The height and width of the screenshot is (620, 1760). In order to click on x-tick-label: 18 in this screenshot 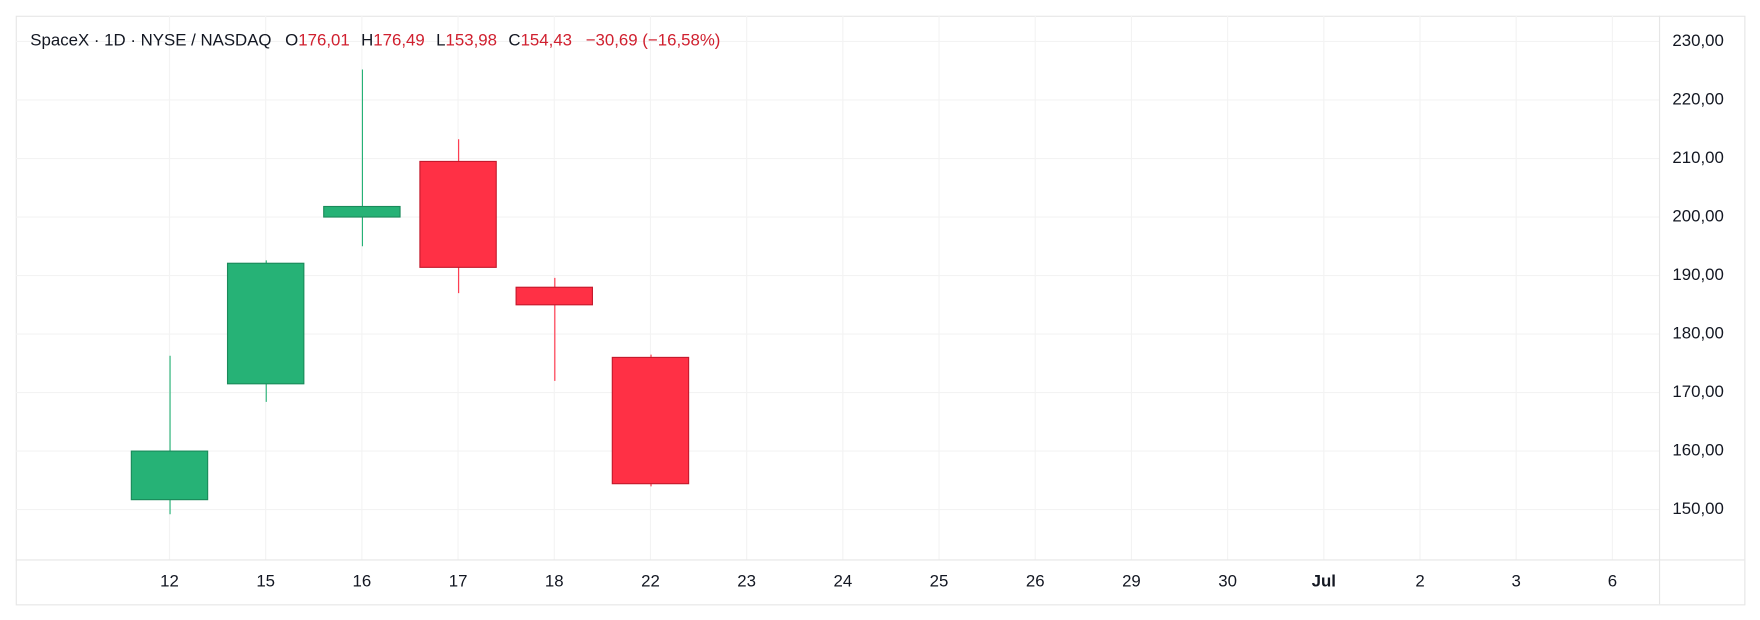, I will do `click(554, 580)`.